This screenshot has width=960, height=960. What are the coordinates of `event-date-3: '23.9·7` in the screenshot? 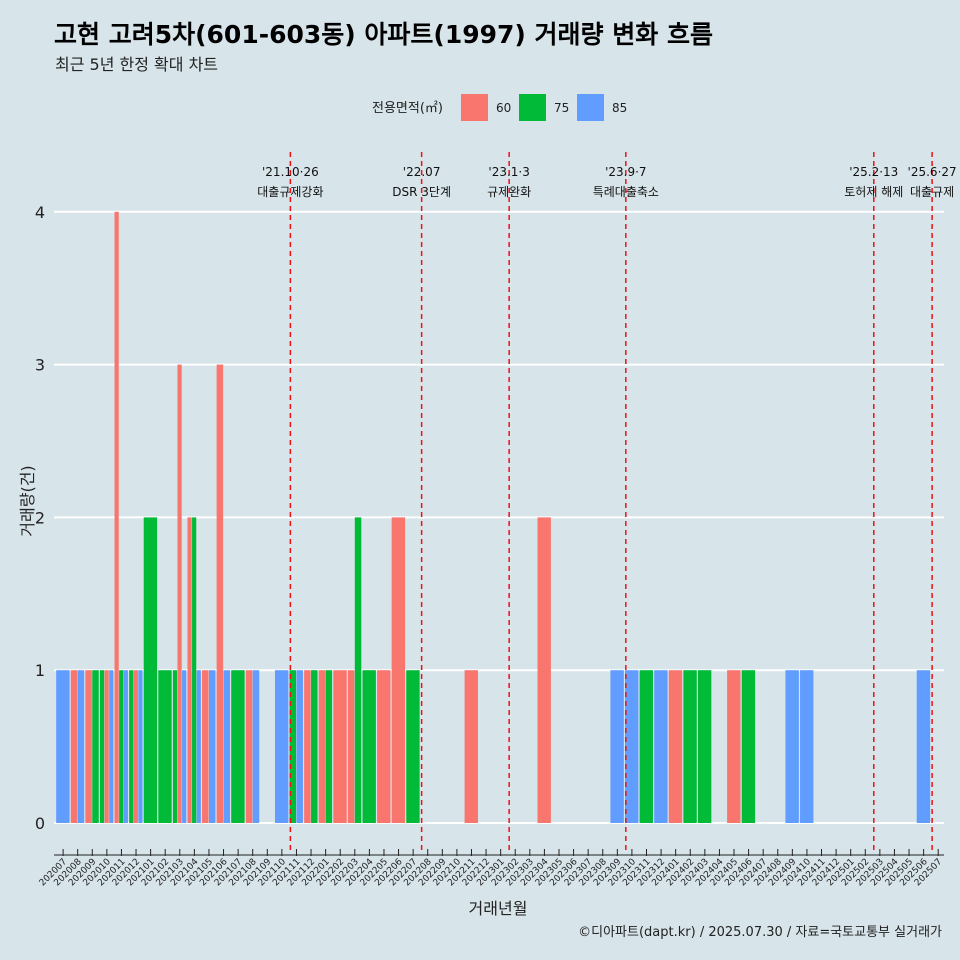 It's located at (625, 172).